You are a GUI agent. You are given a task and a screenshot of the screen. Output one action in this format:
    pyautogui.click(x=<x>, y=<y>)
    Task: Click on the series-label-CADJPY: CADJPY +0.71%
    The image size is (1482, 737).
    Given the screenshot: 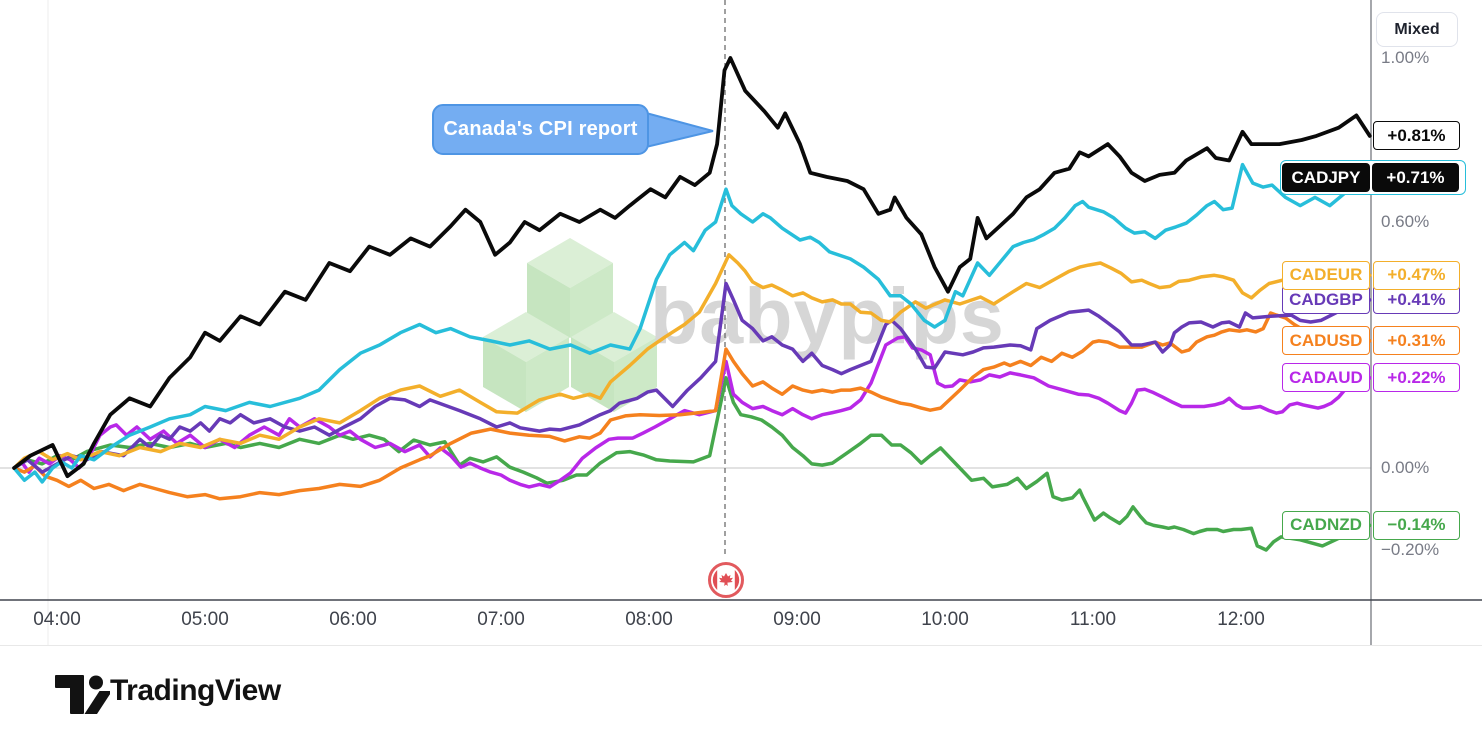 What is the action you would take?
    pyautogui.click(x=1373, y=178)
    